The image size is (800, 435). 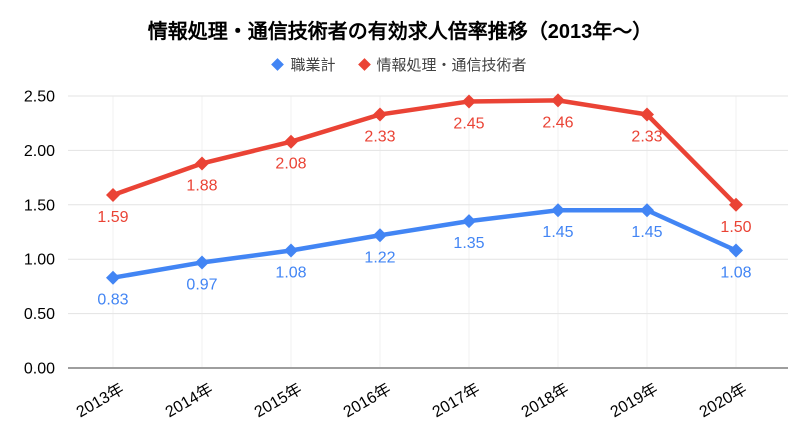 What do you see at coordinates (39, 369) in the screenshot?
I see `y-axis-tick-label: 0.00` at bounding box center [39, 369].